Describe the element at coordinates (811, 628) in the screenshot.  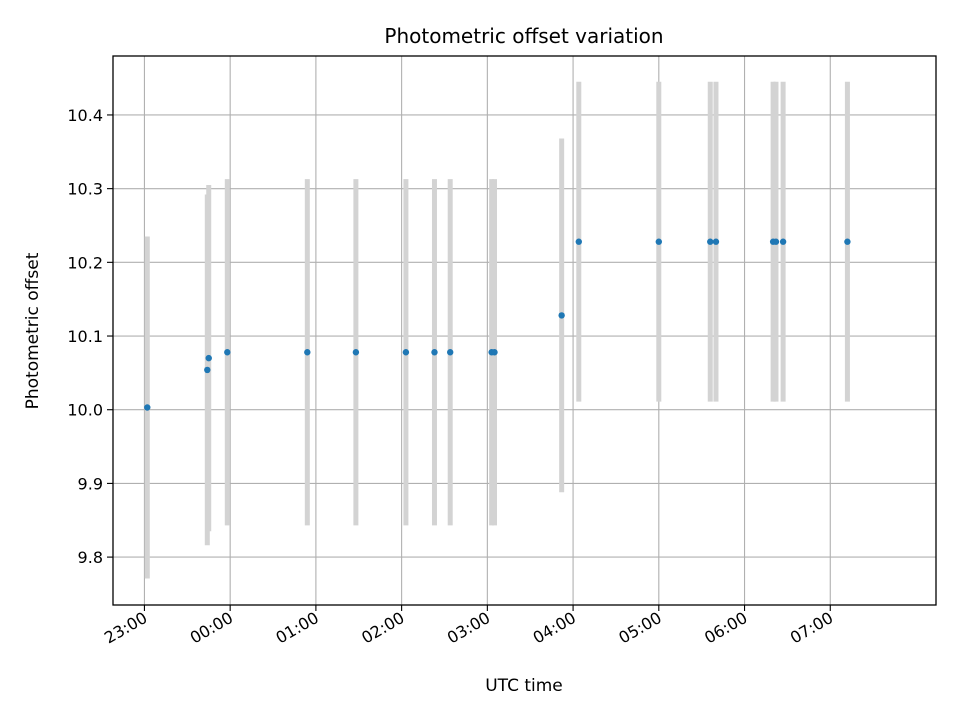
I see `x-tick-label: 07:00` at that location.